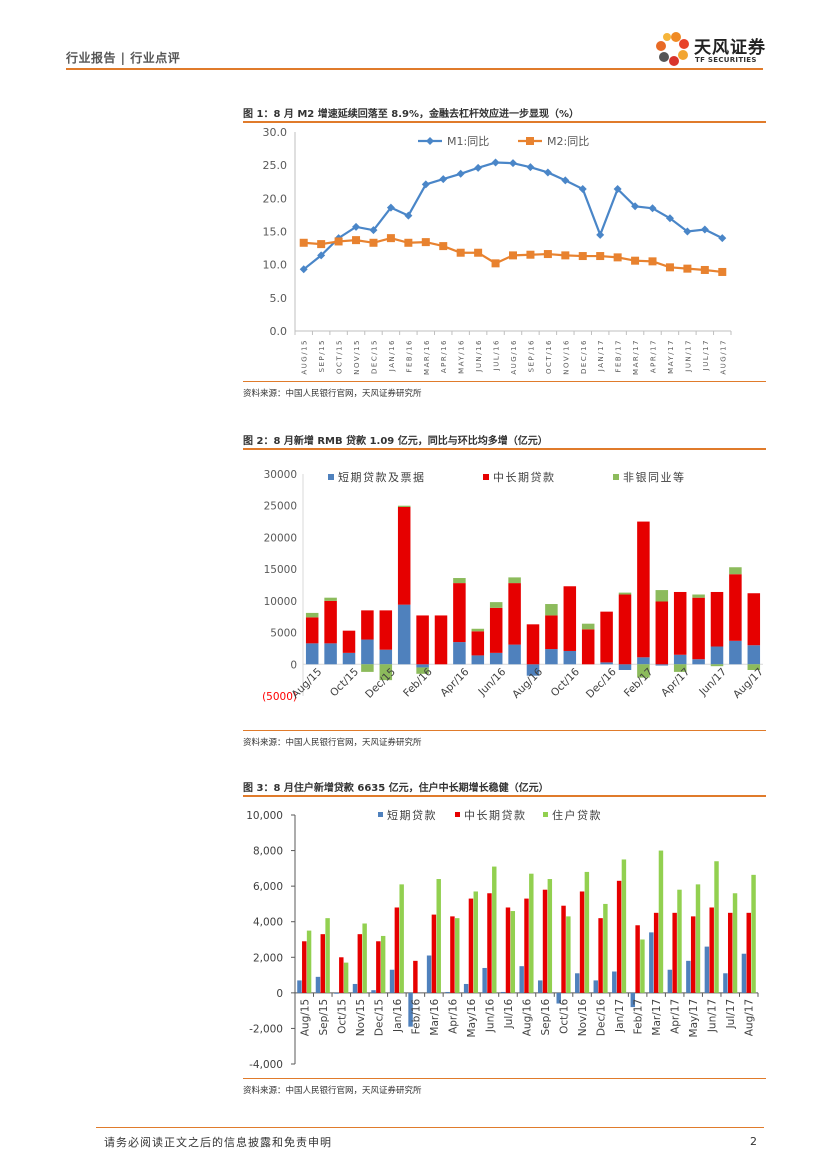 The width and height of the screenshot is (827, 1169). I want to click on x-tick-label: Aug/17, so click(750, 1017).